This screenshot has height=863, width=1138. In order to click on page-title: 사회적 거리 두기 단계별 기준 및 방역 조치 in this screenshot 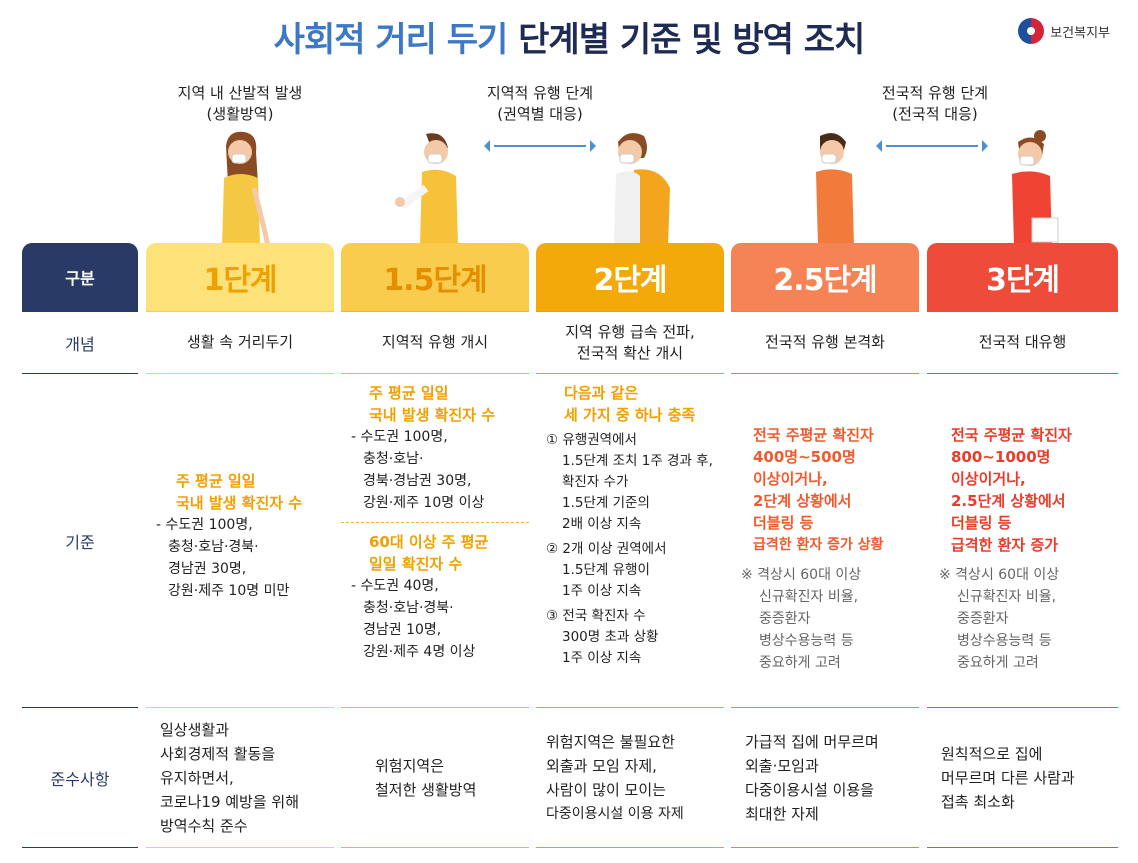, I will do `click(569, 36)`.